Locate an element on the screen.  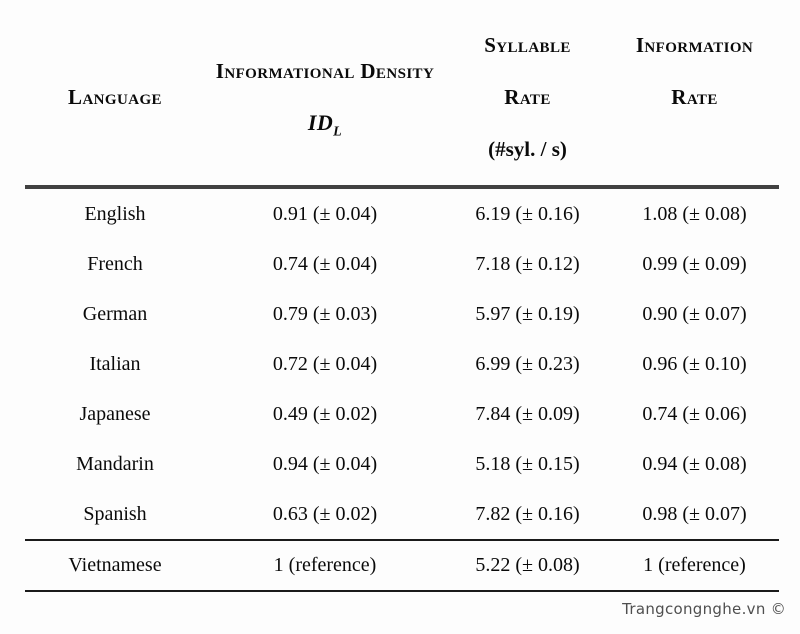
cell-language: English is located at coordinates (115, 213).